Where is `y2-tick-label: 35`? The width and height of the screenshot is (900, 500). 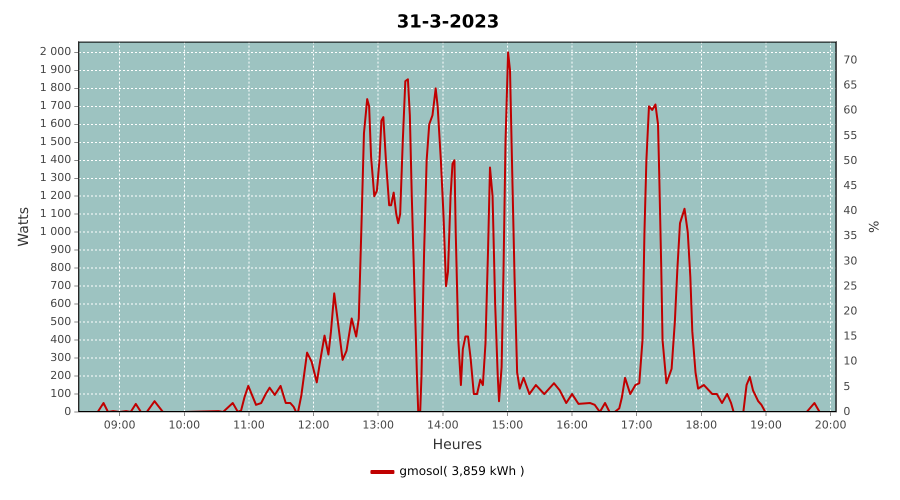
y2-tick-label: 35 is located at coordinates (850, 235).